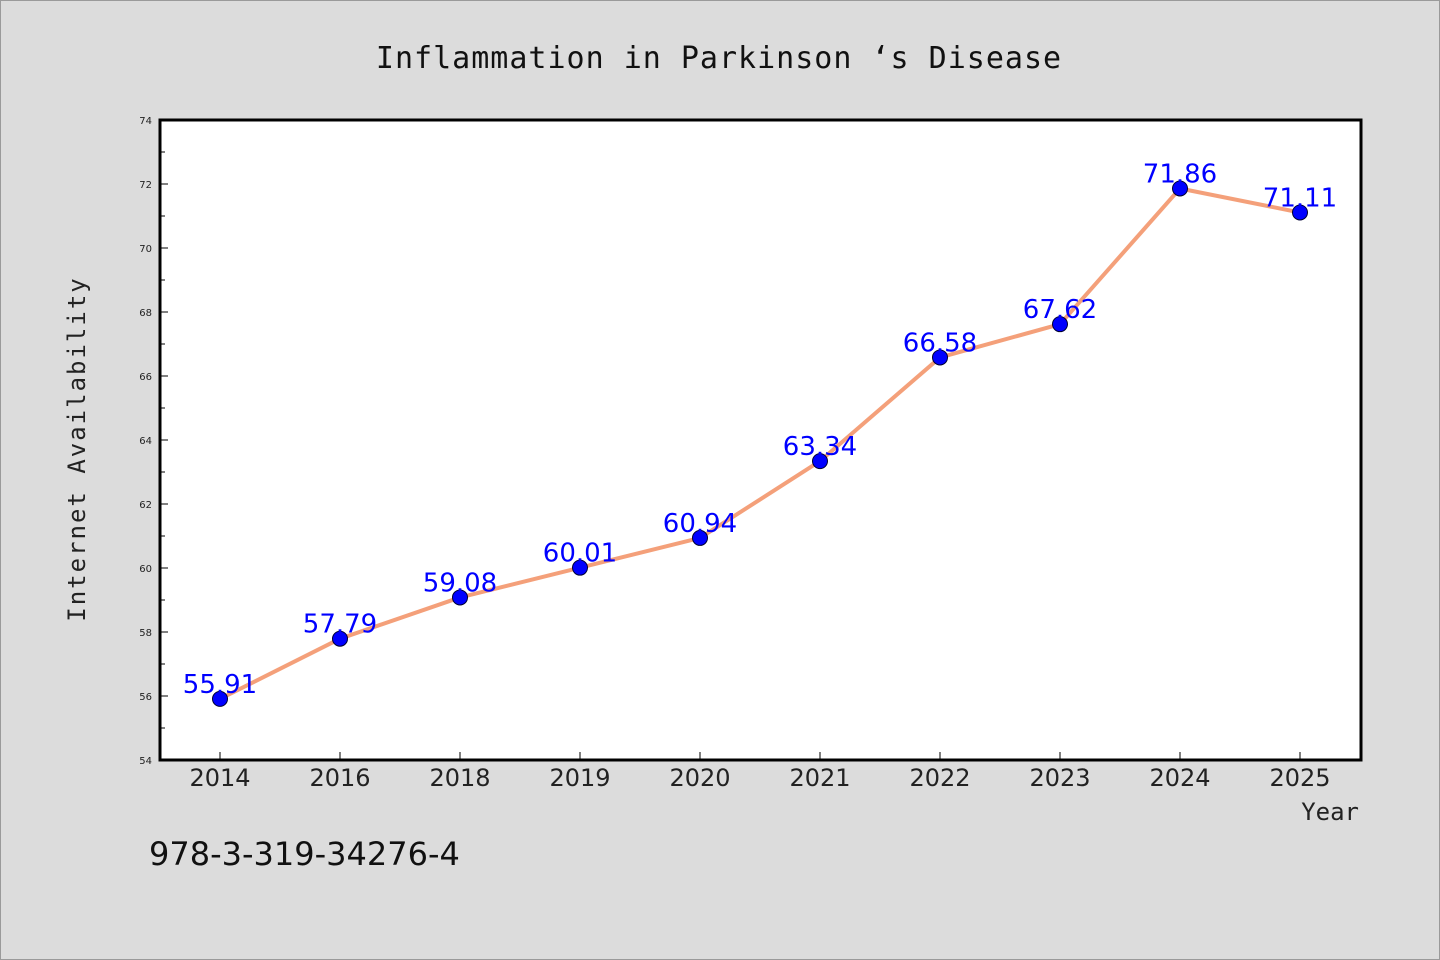  I want to click on y-tick-label: 54, so click(145, 761).